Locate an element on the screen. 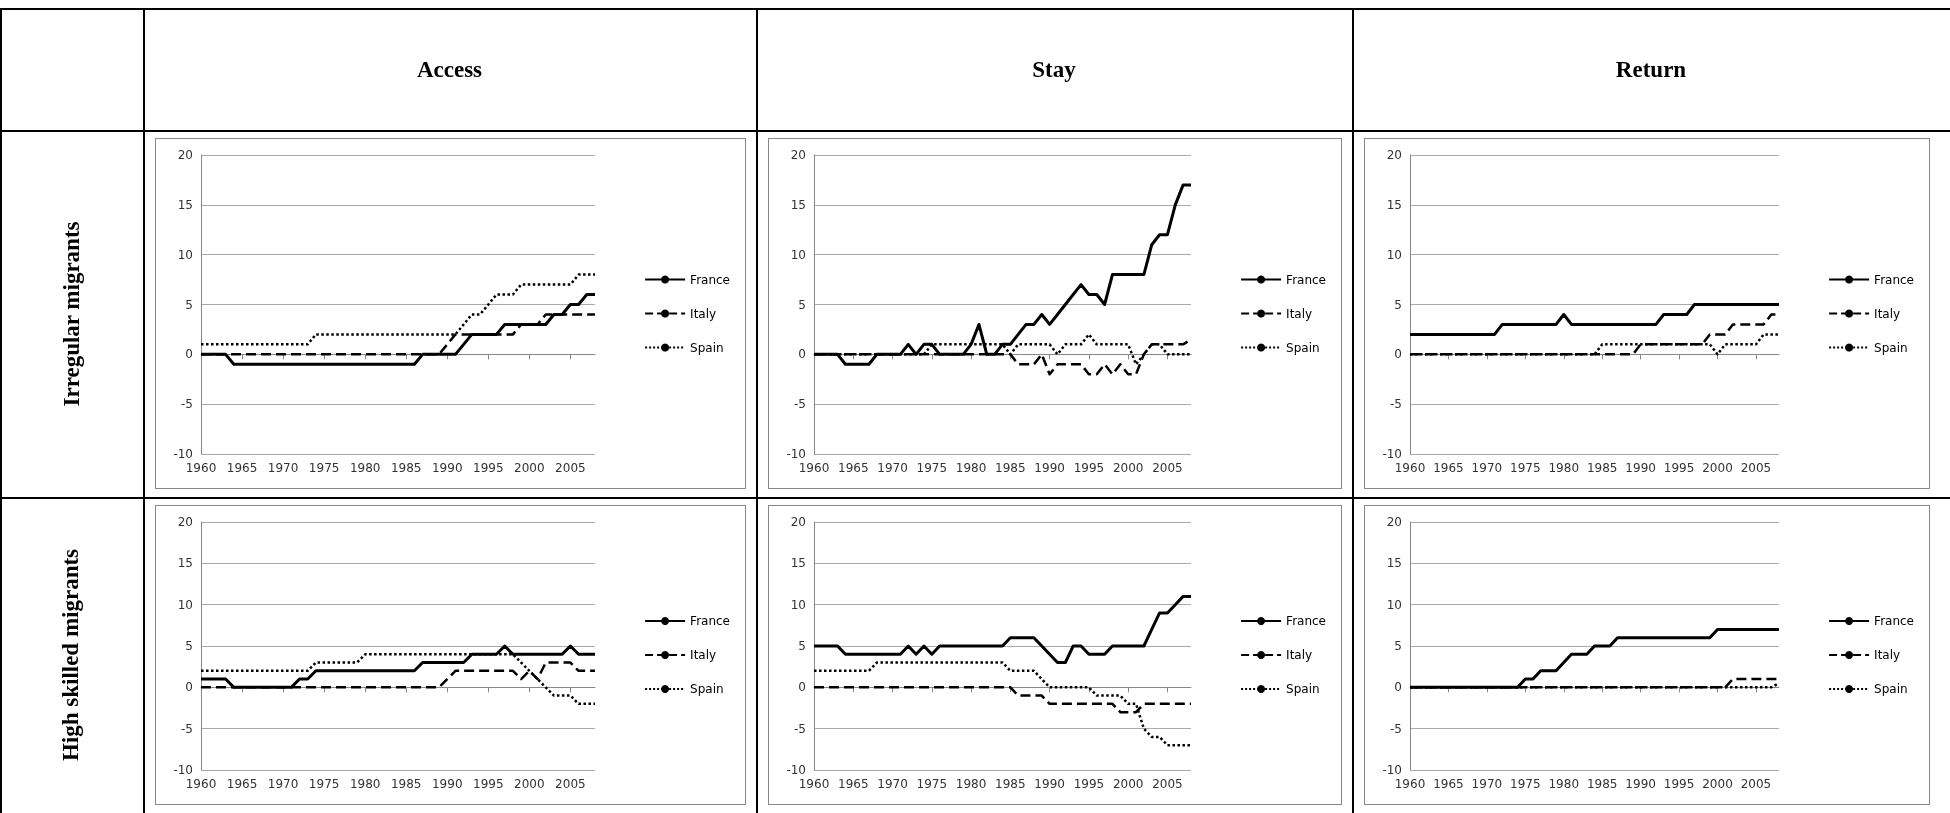 Image resolution: width=1950 pixels, height=813 pixels. chart-title: Access is located at coordinates (449, 70).